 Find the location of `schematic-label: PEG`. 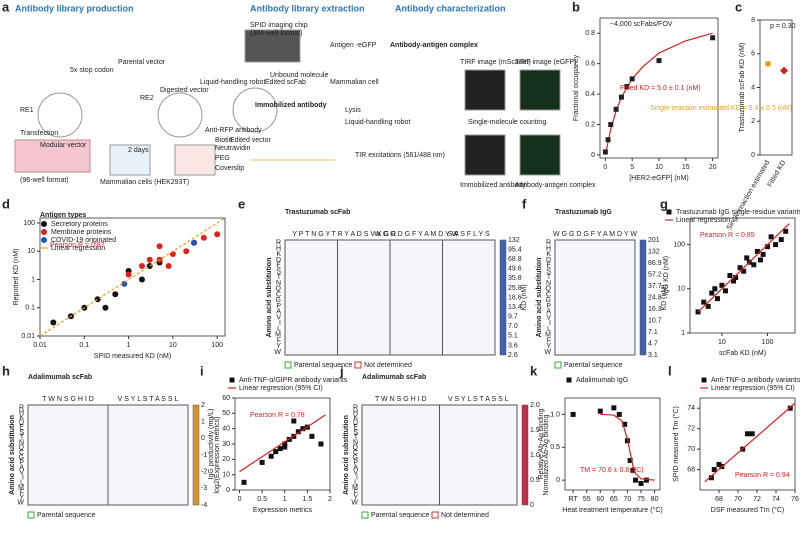

schematic-label: PEG is located at coordinates (222, 158).